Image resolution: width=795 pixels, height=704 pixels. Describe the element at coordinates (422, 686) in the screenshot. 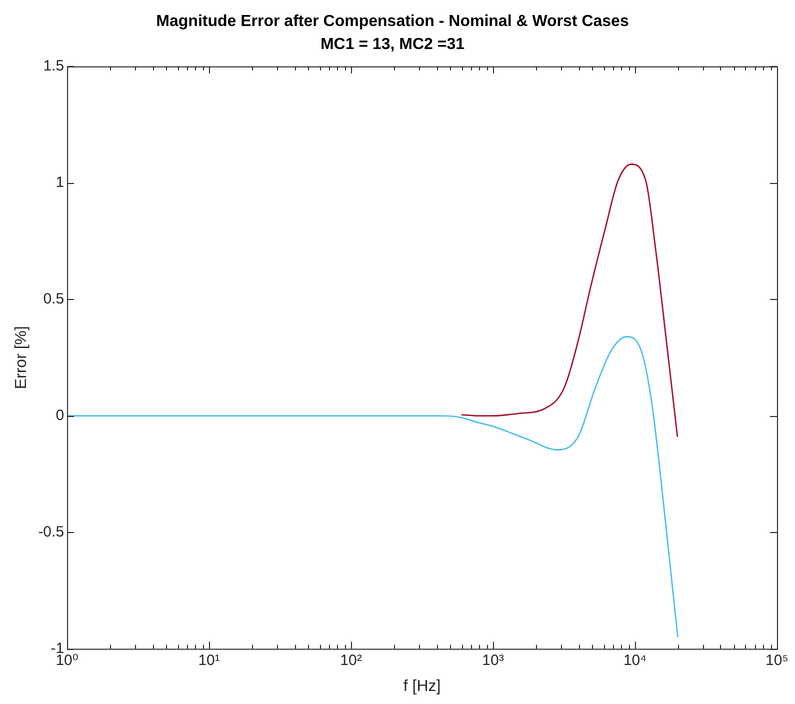

I see `x-axis-title: f [Hz]` at that location.